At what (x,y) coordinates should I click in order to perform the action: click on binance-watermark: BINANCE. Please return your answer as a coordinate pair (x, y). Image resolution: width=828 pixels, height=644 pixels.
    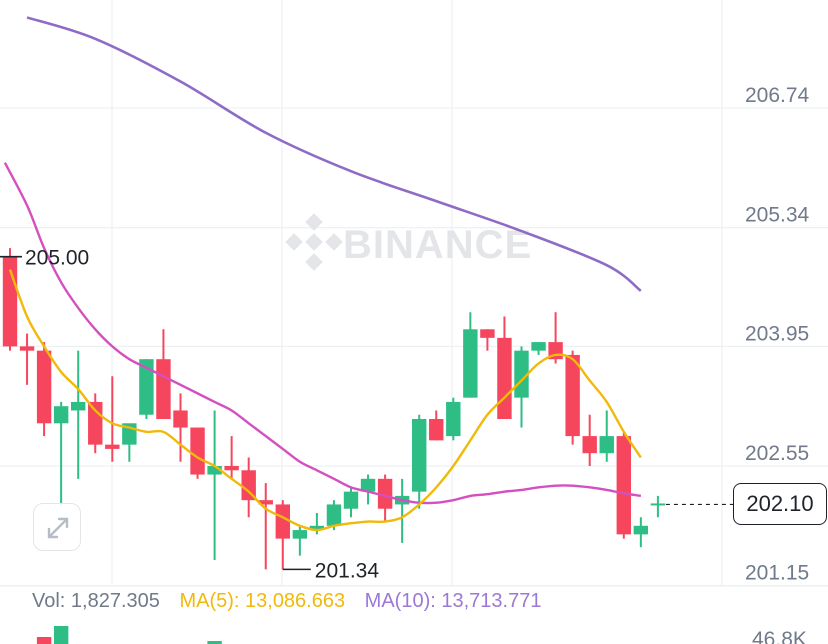
    Looking at the image, I should click on (408, 242).